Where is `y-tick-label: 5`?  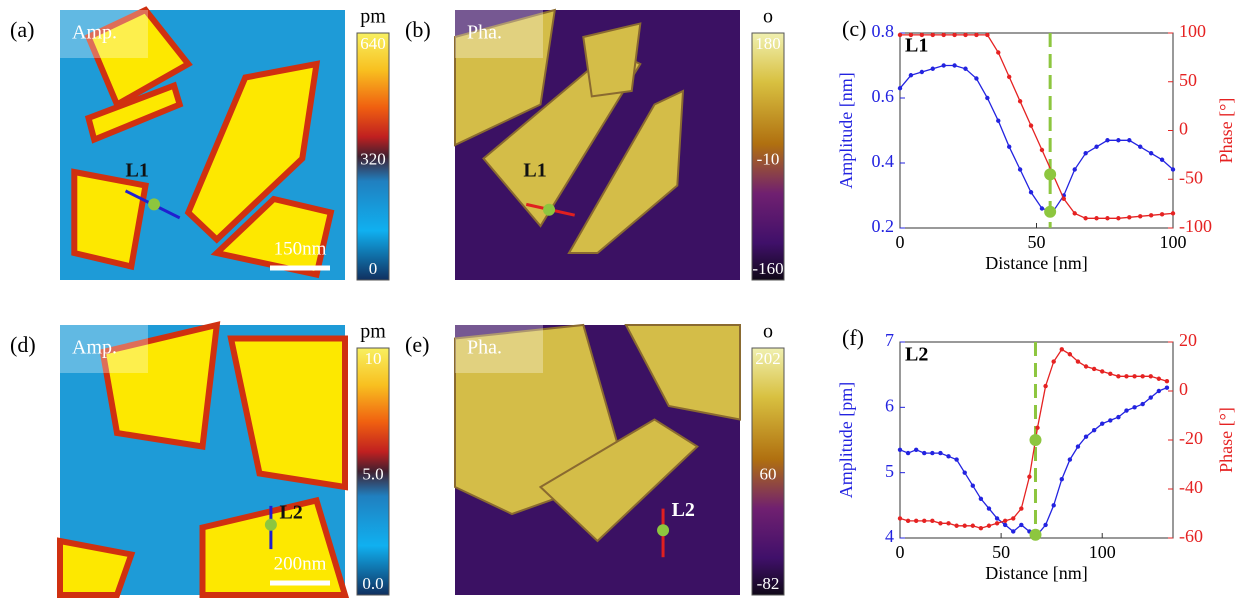 y-tick-label: 5 is located at coordinates (889, 471).